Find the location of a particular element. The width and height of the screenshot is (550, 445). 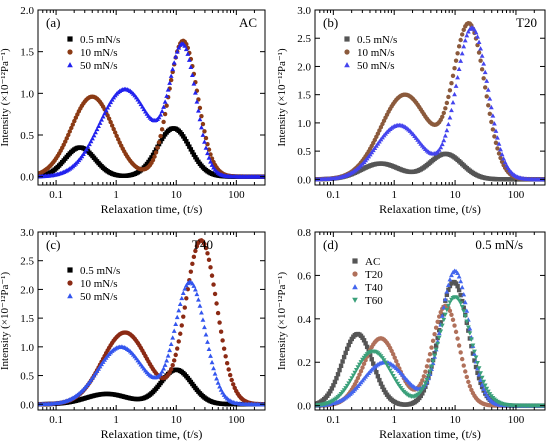

panel-tag: T40 is located at coordinates (202, 244).